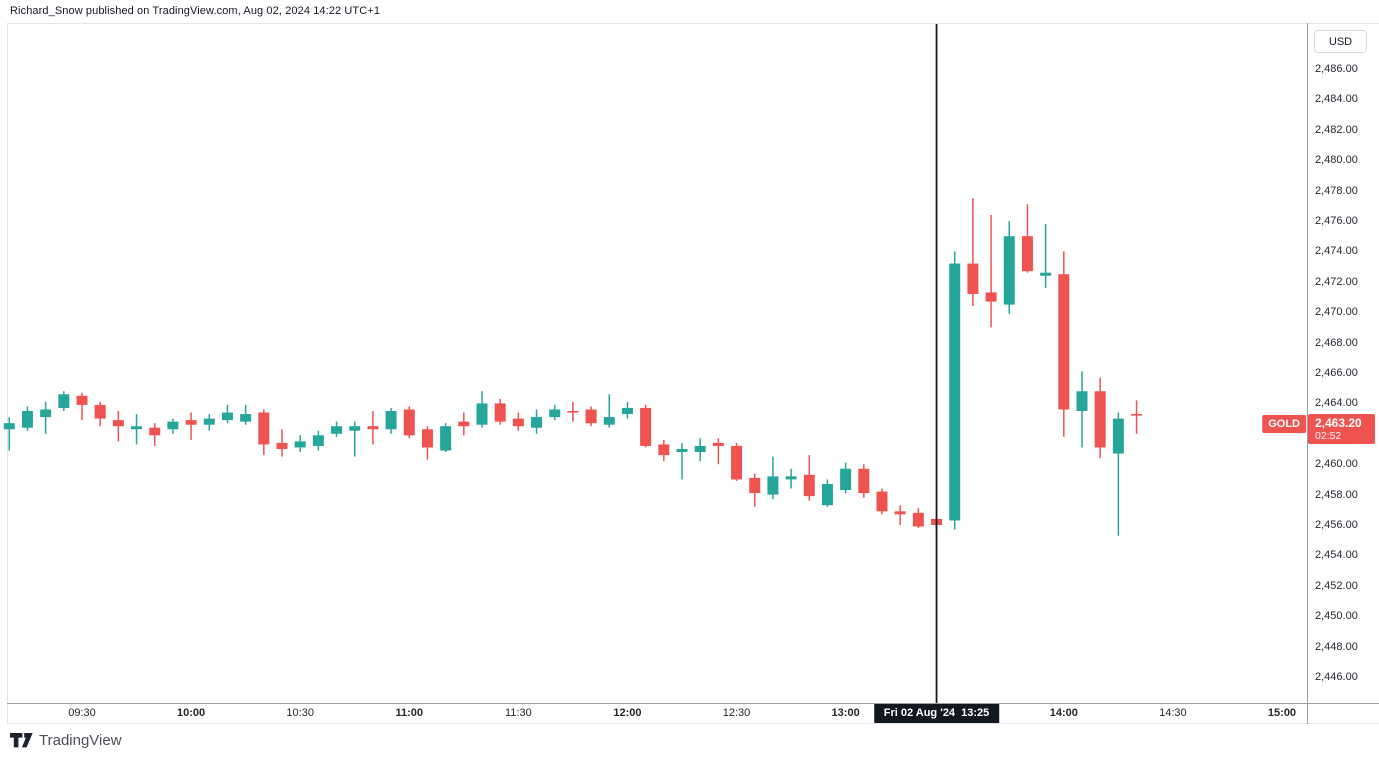 This screenshot has height=757, width=1379. What do you see at coordinates (845, 713) in the screenshot?
I see `time-tick-label: 13:00` at bounding box center [845, 713].